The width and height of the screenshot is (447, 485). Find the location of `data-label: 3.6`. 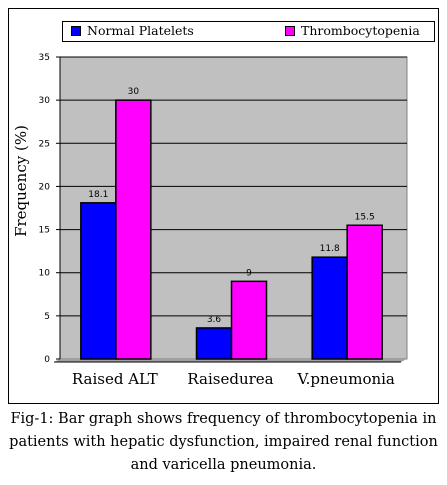

data-label: 3.6 is located at coordinates (214, 320).